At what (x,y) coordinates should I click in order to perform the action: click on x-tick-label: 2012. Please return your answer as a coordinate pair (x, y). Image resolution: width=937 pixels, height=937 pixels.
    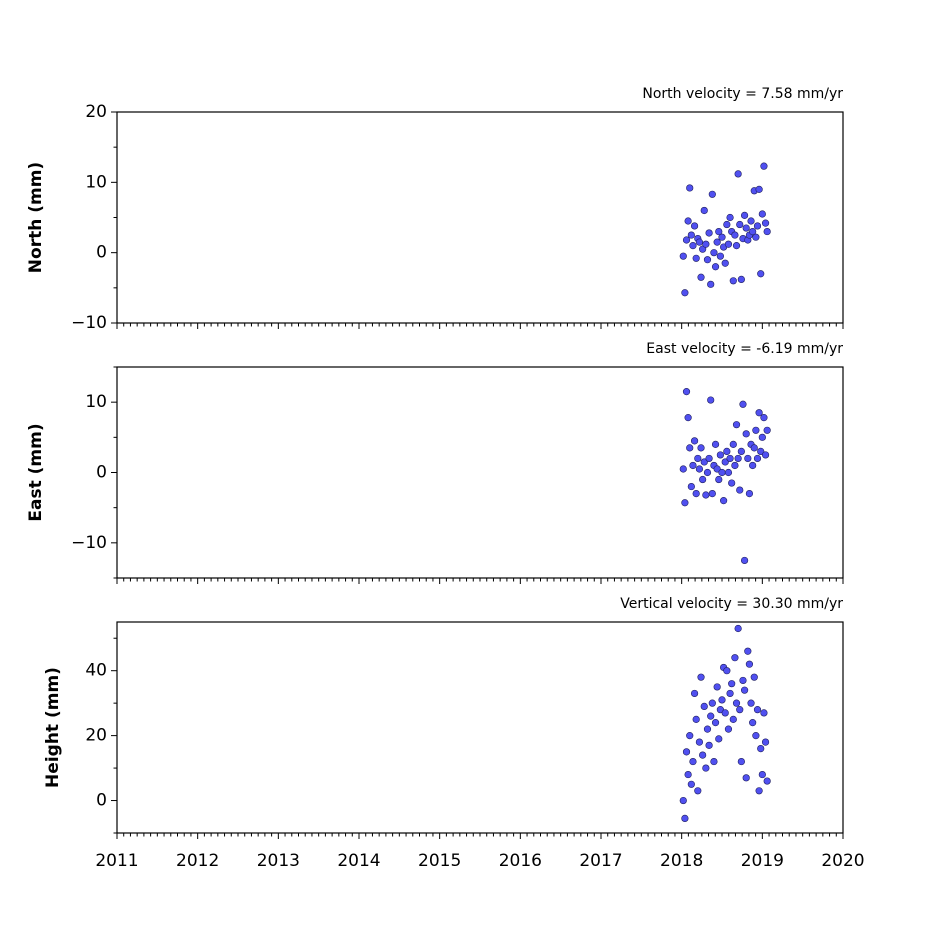
    Looking at the image, I should click on (197, 861).